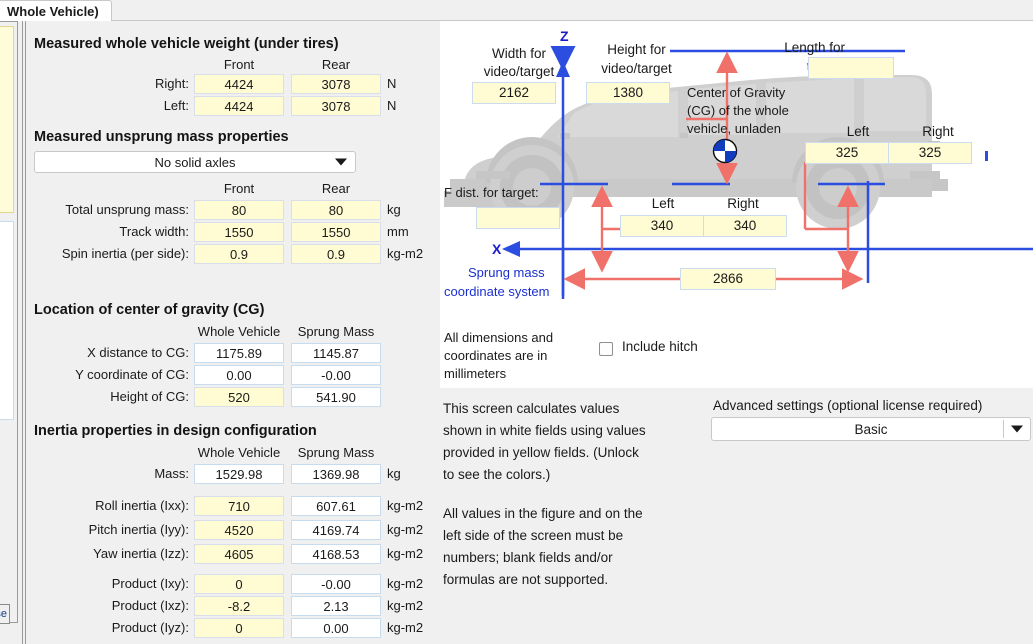 This screenshot has width=1033, height=644. I want to click on inertia-col-whole: Whole Vehicle, so click(239, 452).